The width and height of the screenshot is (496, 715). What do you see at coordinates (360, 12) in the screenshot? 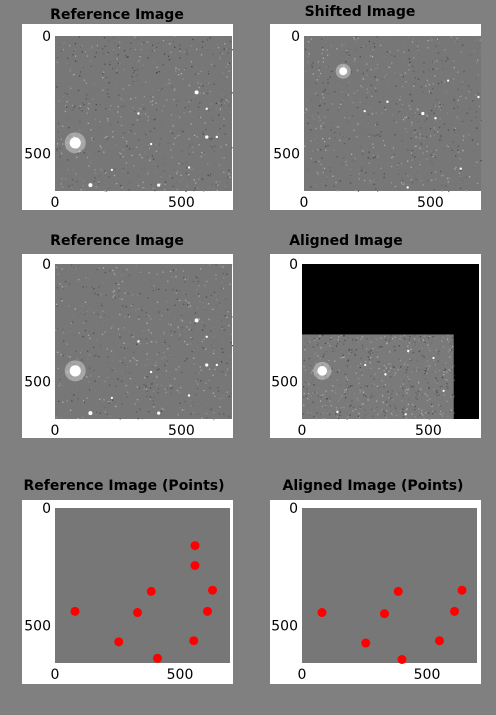
I see `panel-title: Shifted Image` at bounding box center [360, 12].